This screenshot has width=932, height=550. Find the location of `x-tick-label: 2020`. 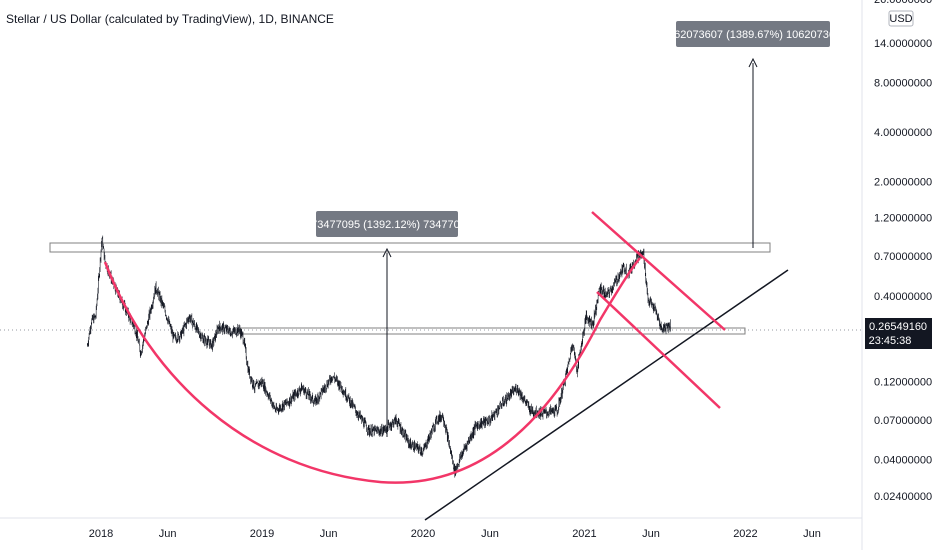

x-tick-label: 2020 is located at coordinates (423, 534).